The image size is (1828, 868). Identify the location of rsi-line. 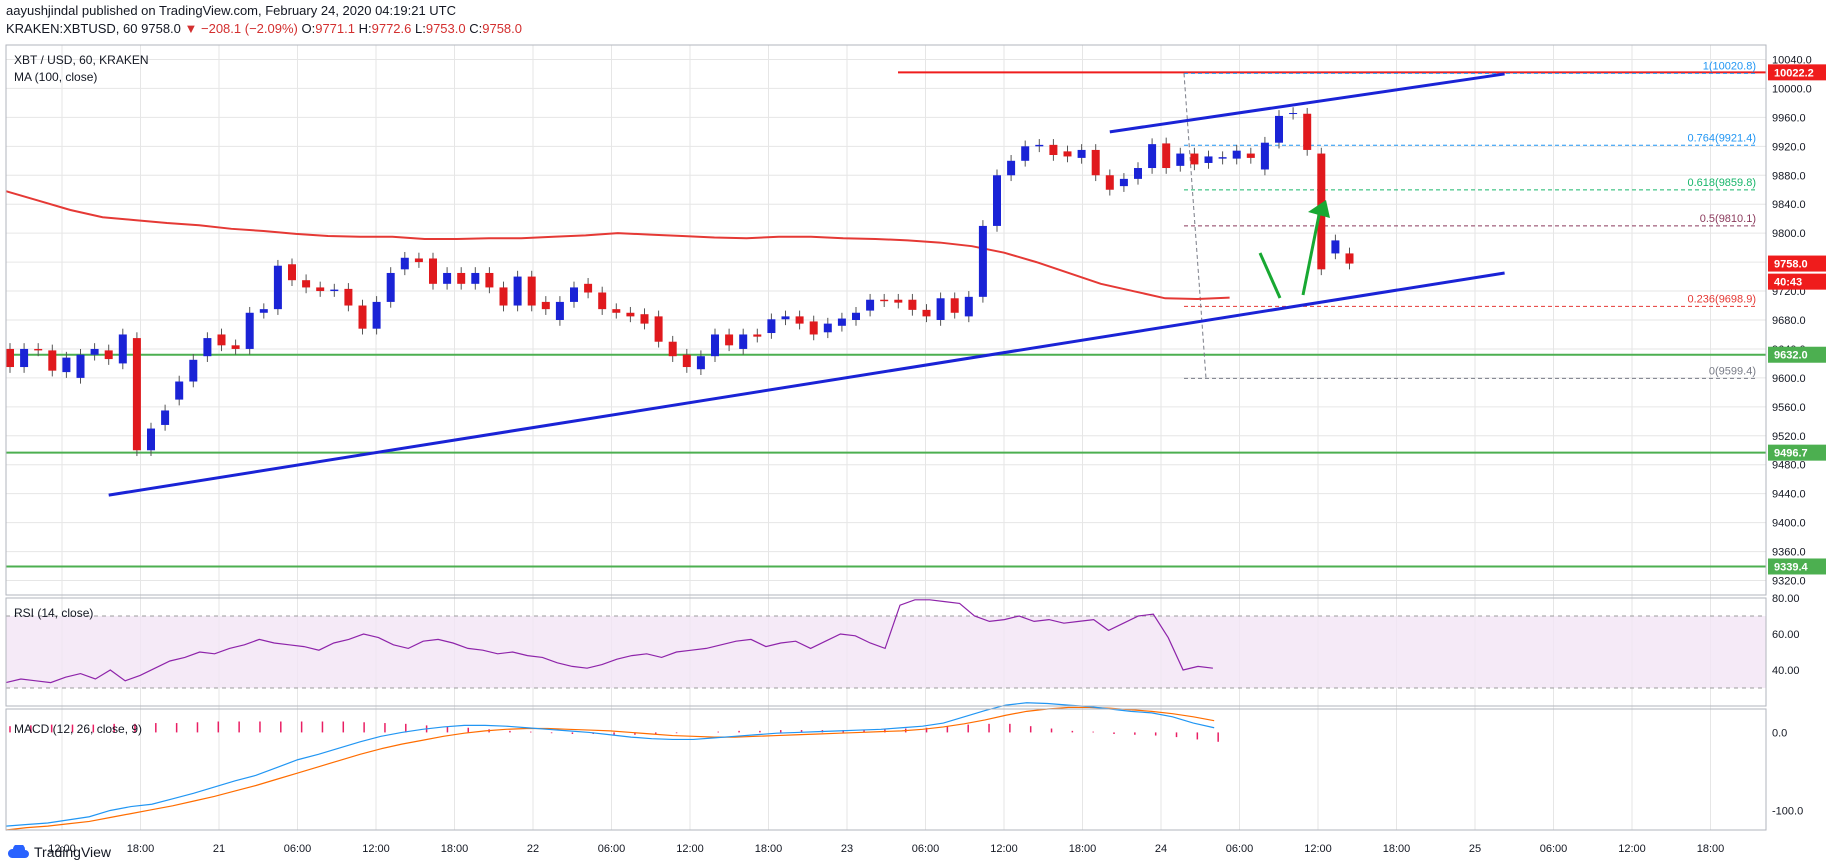
(609, 641).